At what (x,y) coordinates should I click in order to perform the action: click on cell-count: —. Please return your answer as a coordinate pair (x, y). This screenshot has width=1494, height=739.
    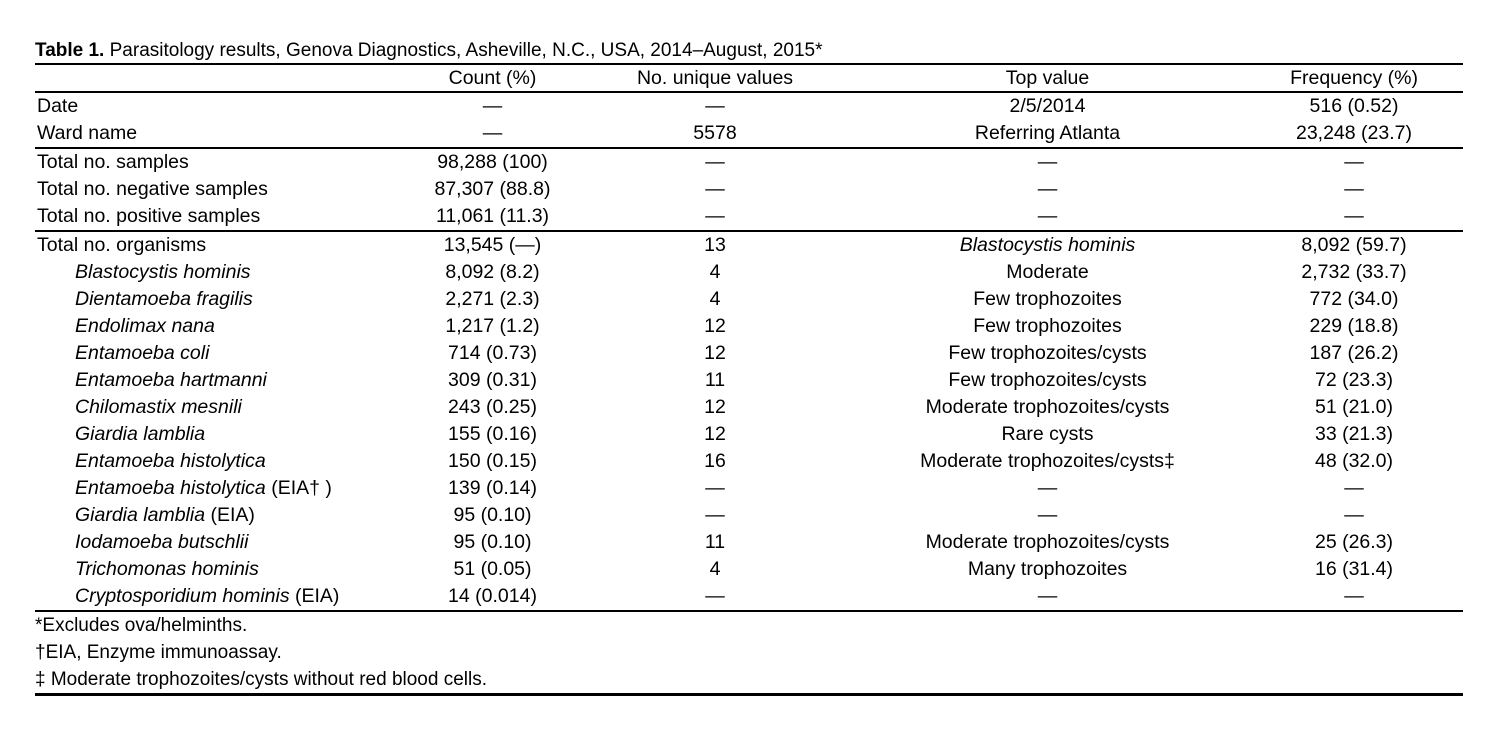
    Looking at the image, I should click on (492, 133).